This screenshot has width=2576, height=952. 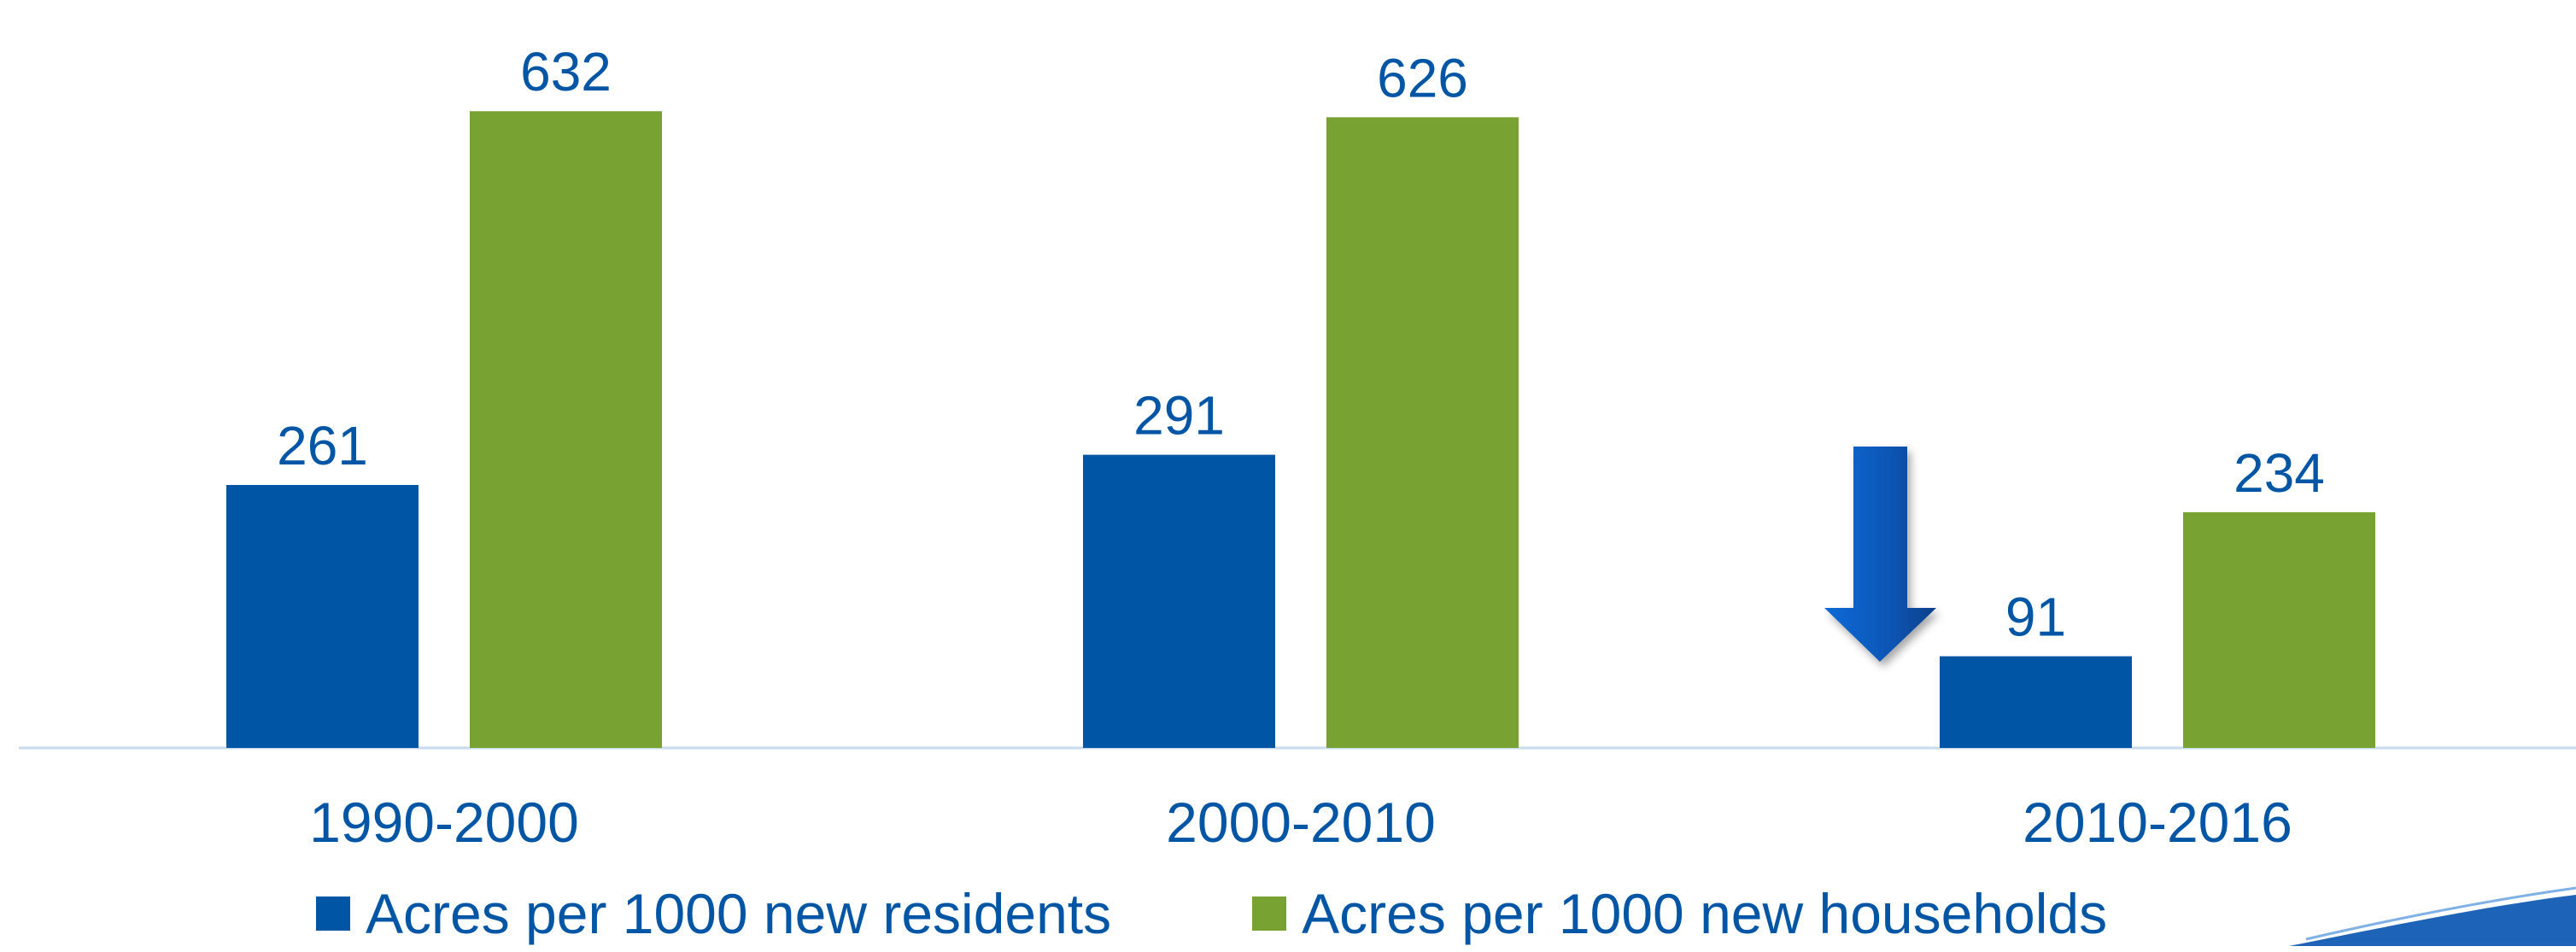 I want to click on legend-item-residents: Acres per 1000 new residents, so click(x=713, y=913).